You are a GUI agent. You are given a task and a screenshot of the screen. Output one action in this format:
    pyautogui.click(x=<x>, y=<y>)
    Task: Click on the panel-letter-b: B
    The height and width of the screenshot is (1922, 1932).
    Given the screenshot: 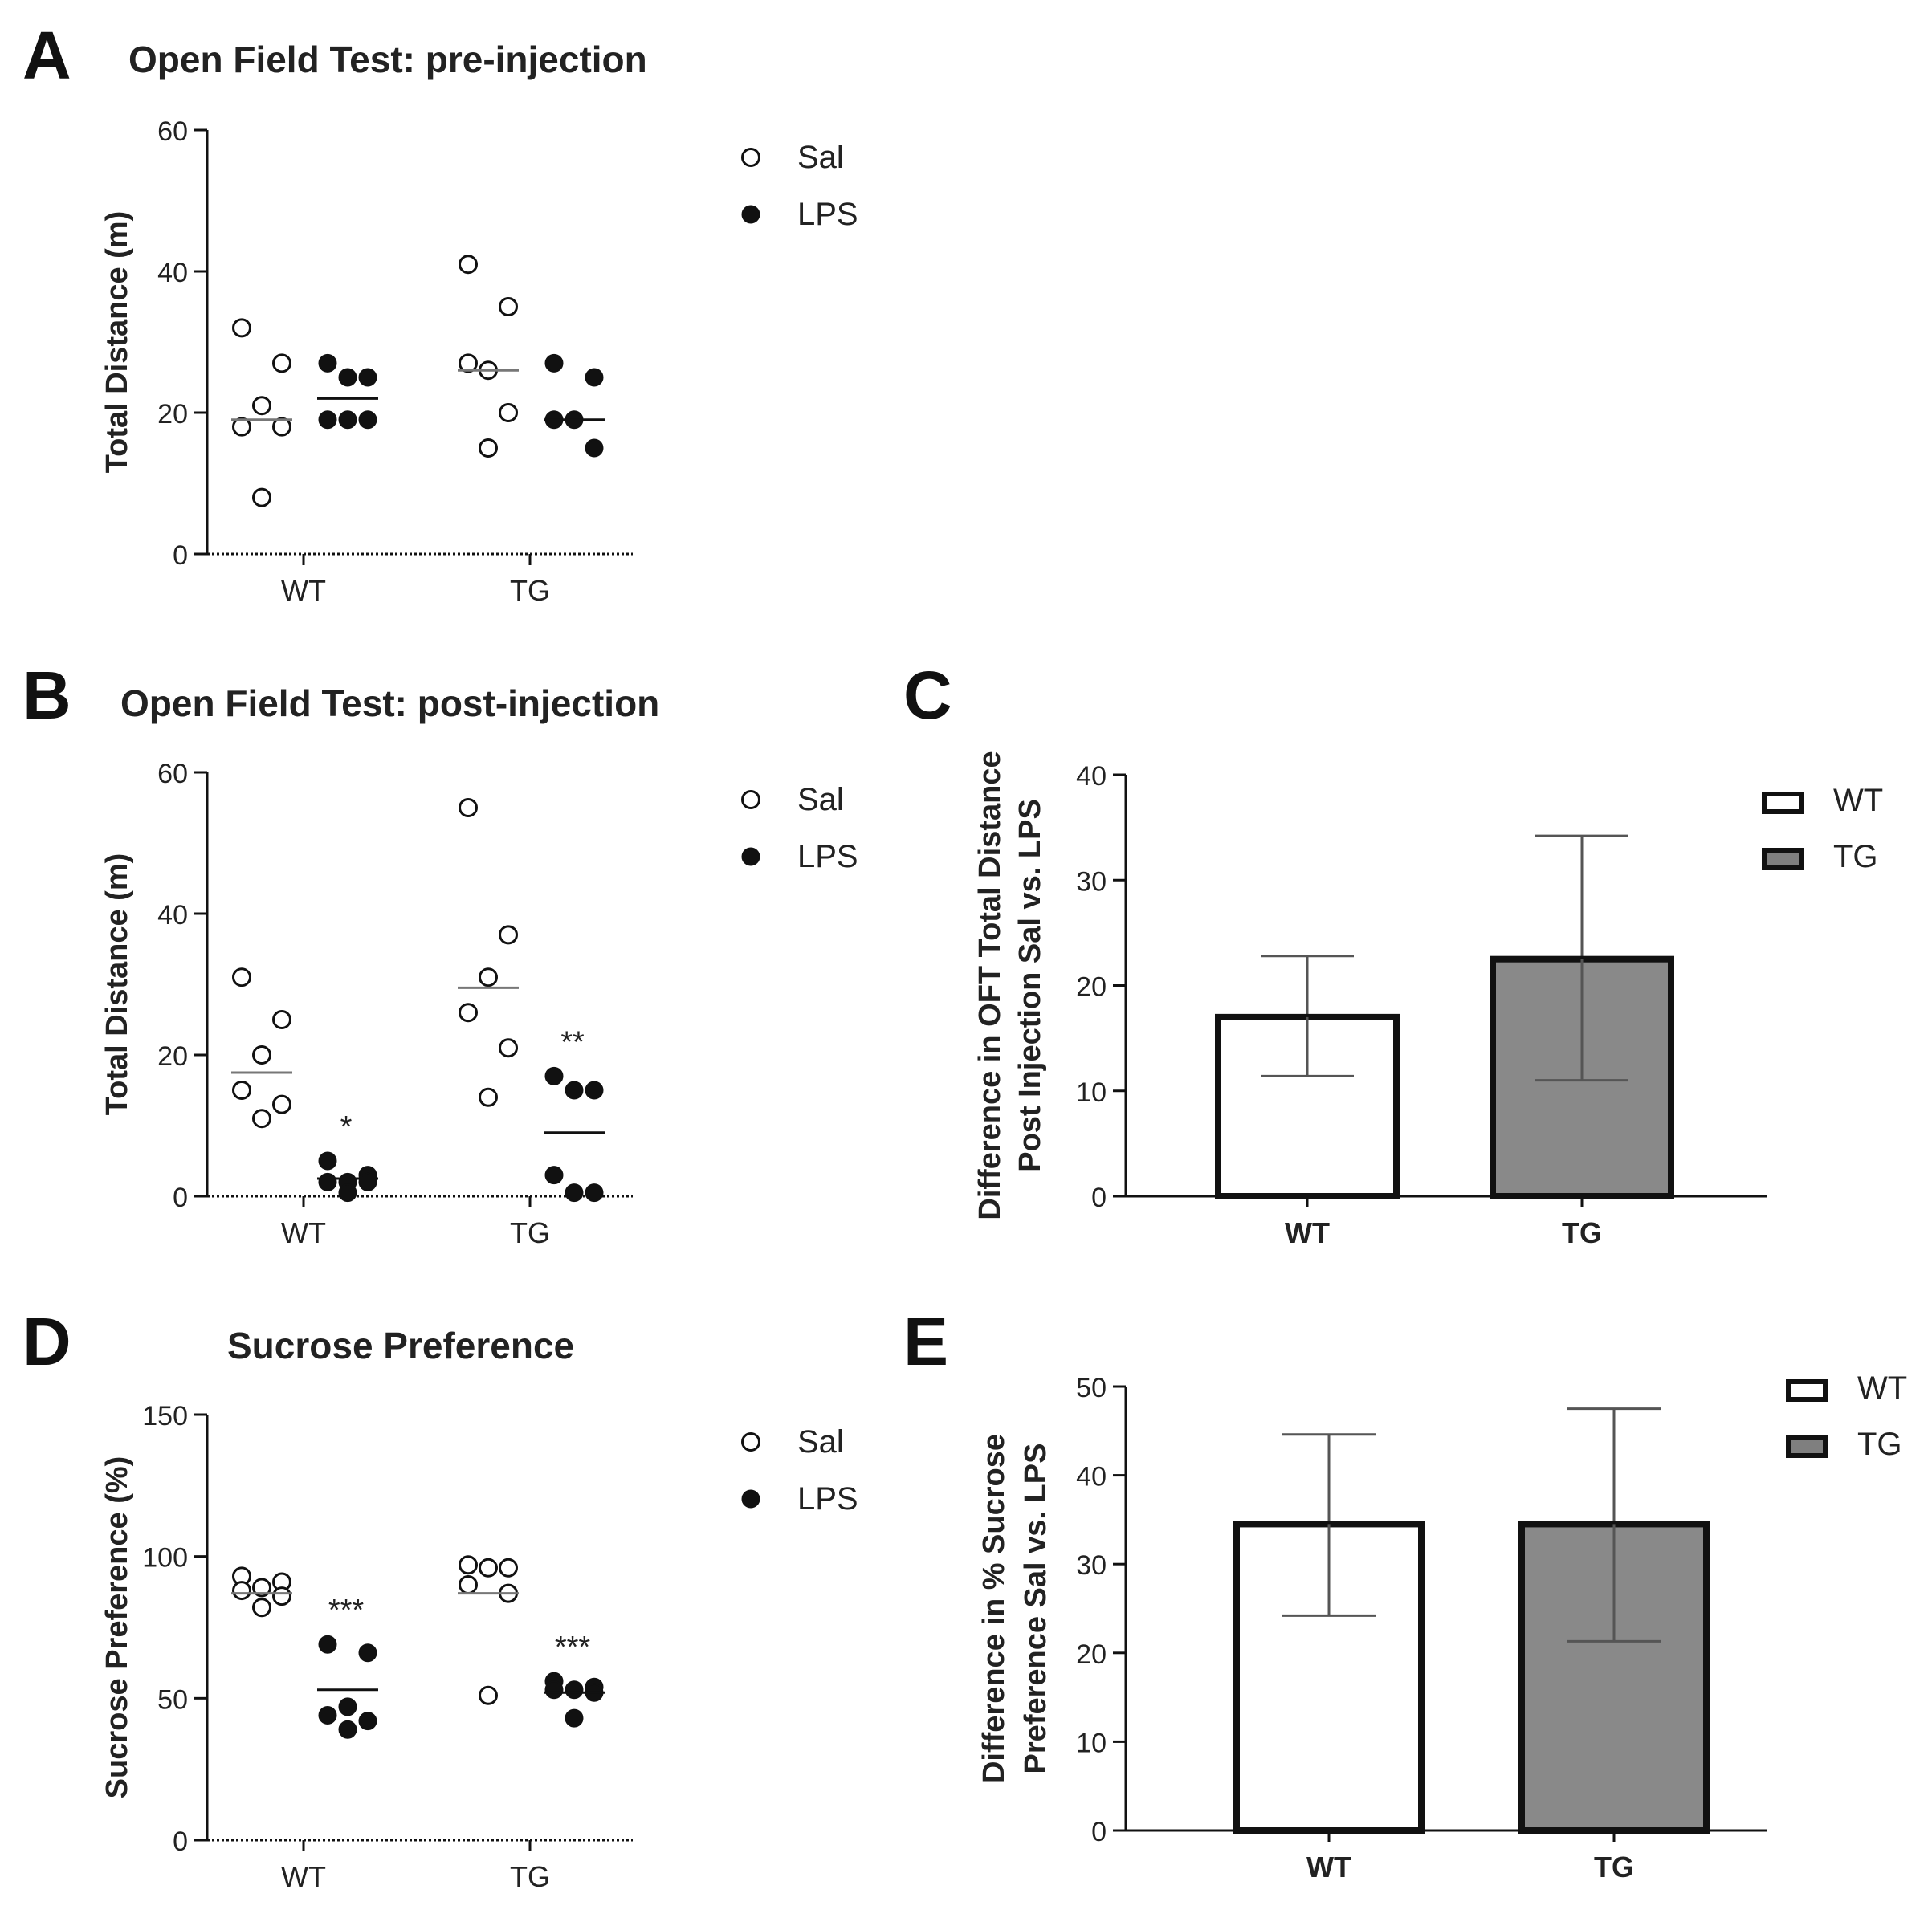 What is the action you would take?
    pyautogui.click(x=46, y=695)
    